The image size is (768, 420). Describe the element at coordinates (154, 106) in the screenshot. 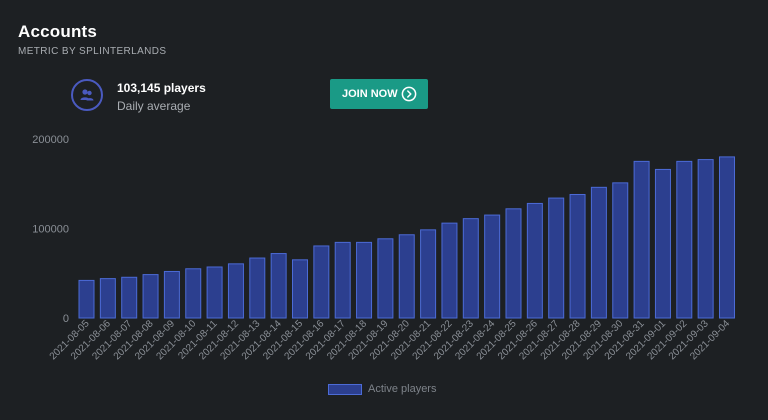

I see `daily-average-label: Daily average` at that location.